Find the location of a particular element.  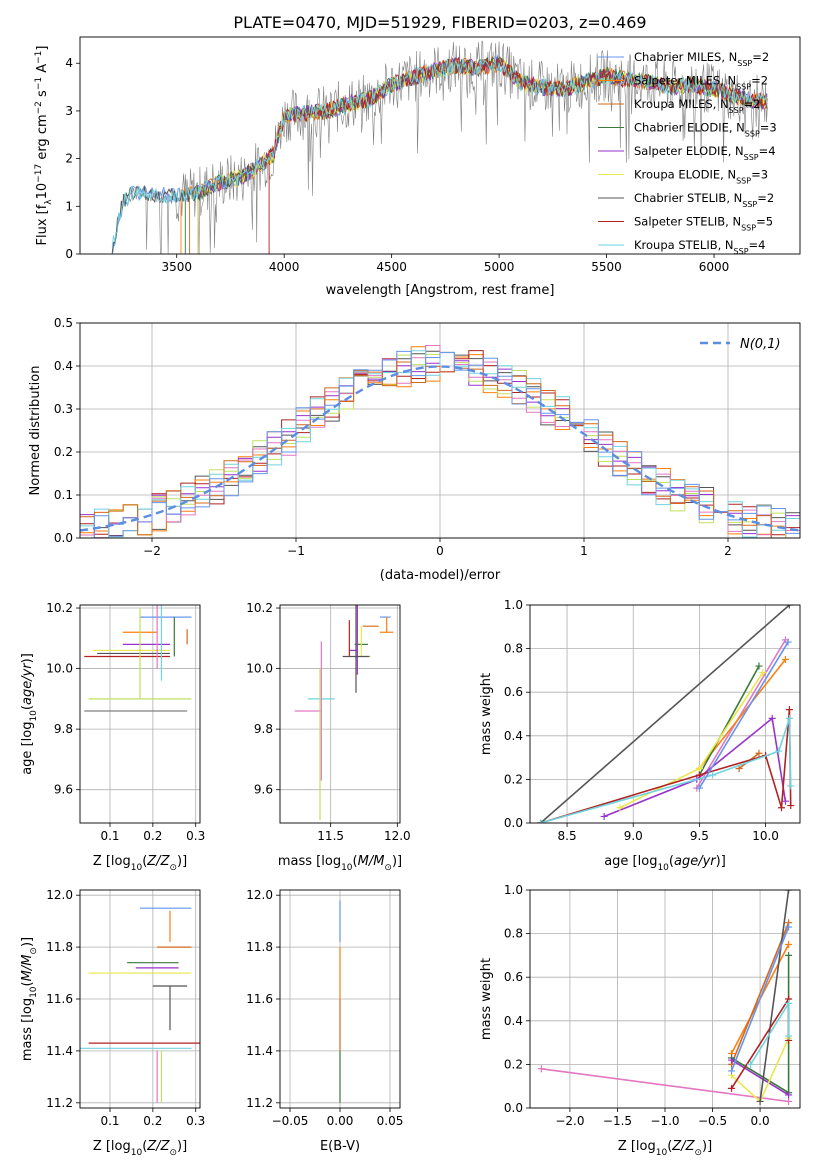

z_mass-x-tick-label: 0.3 is located at coordinates (195, 1121).